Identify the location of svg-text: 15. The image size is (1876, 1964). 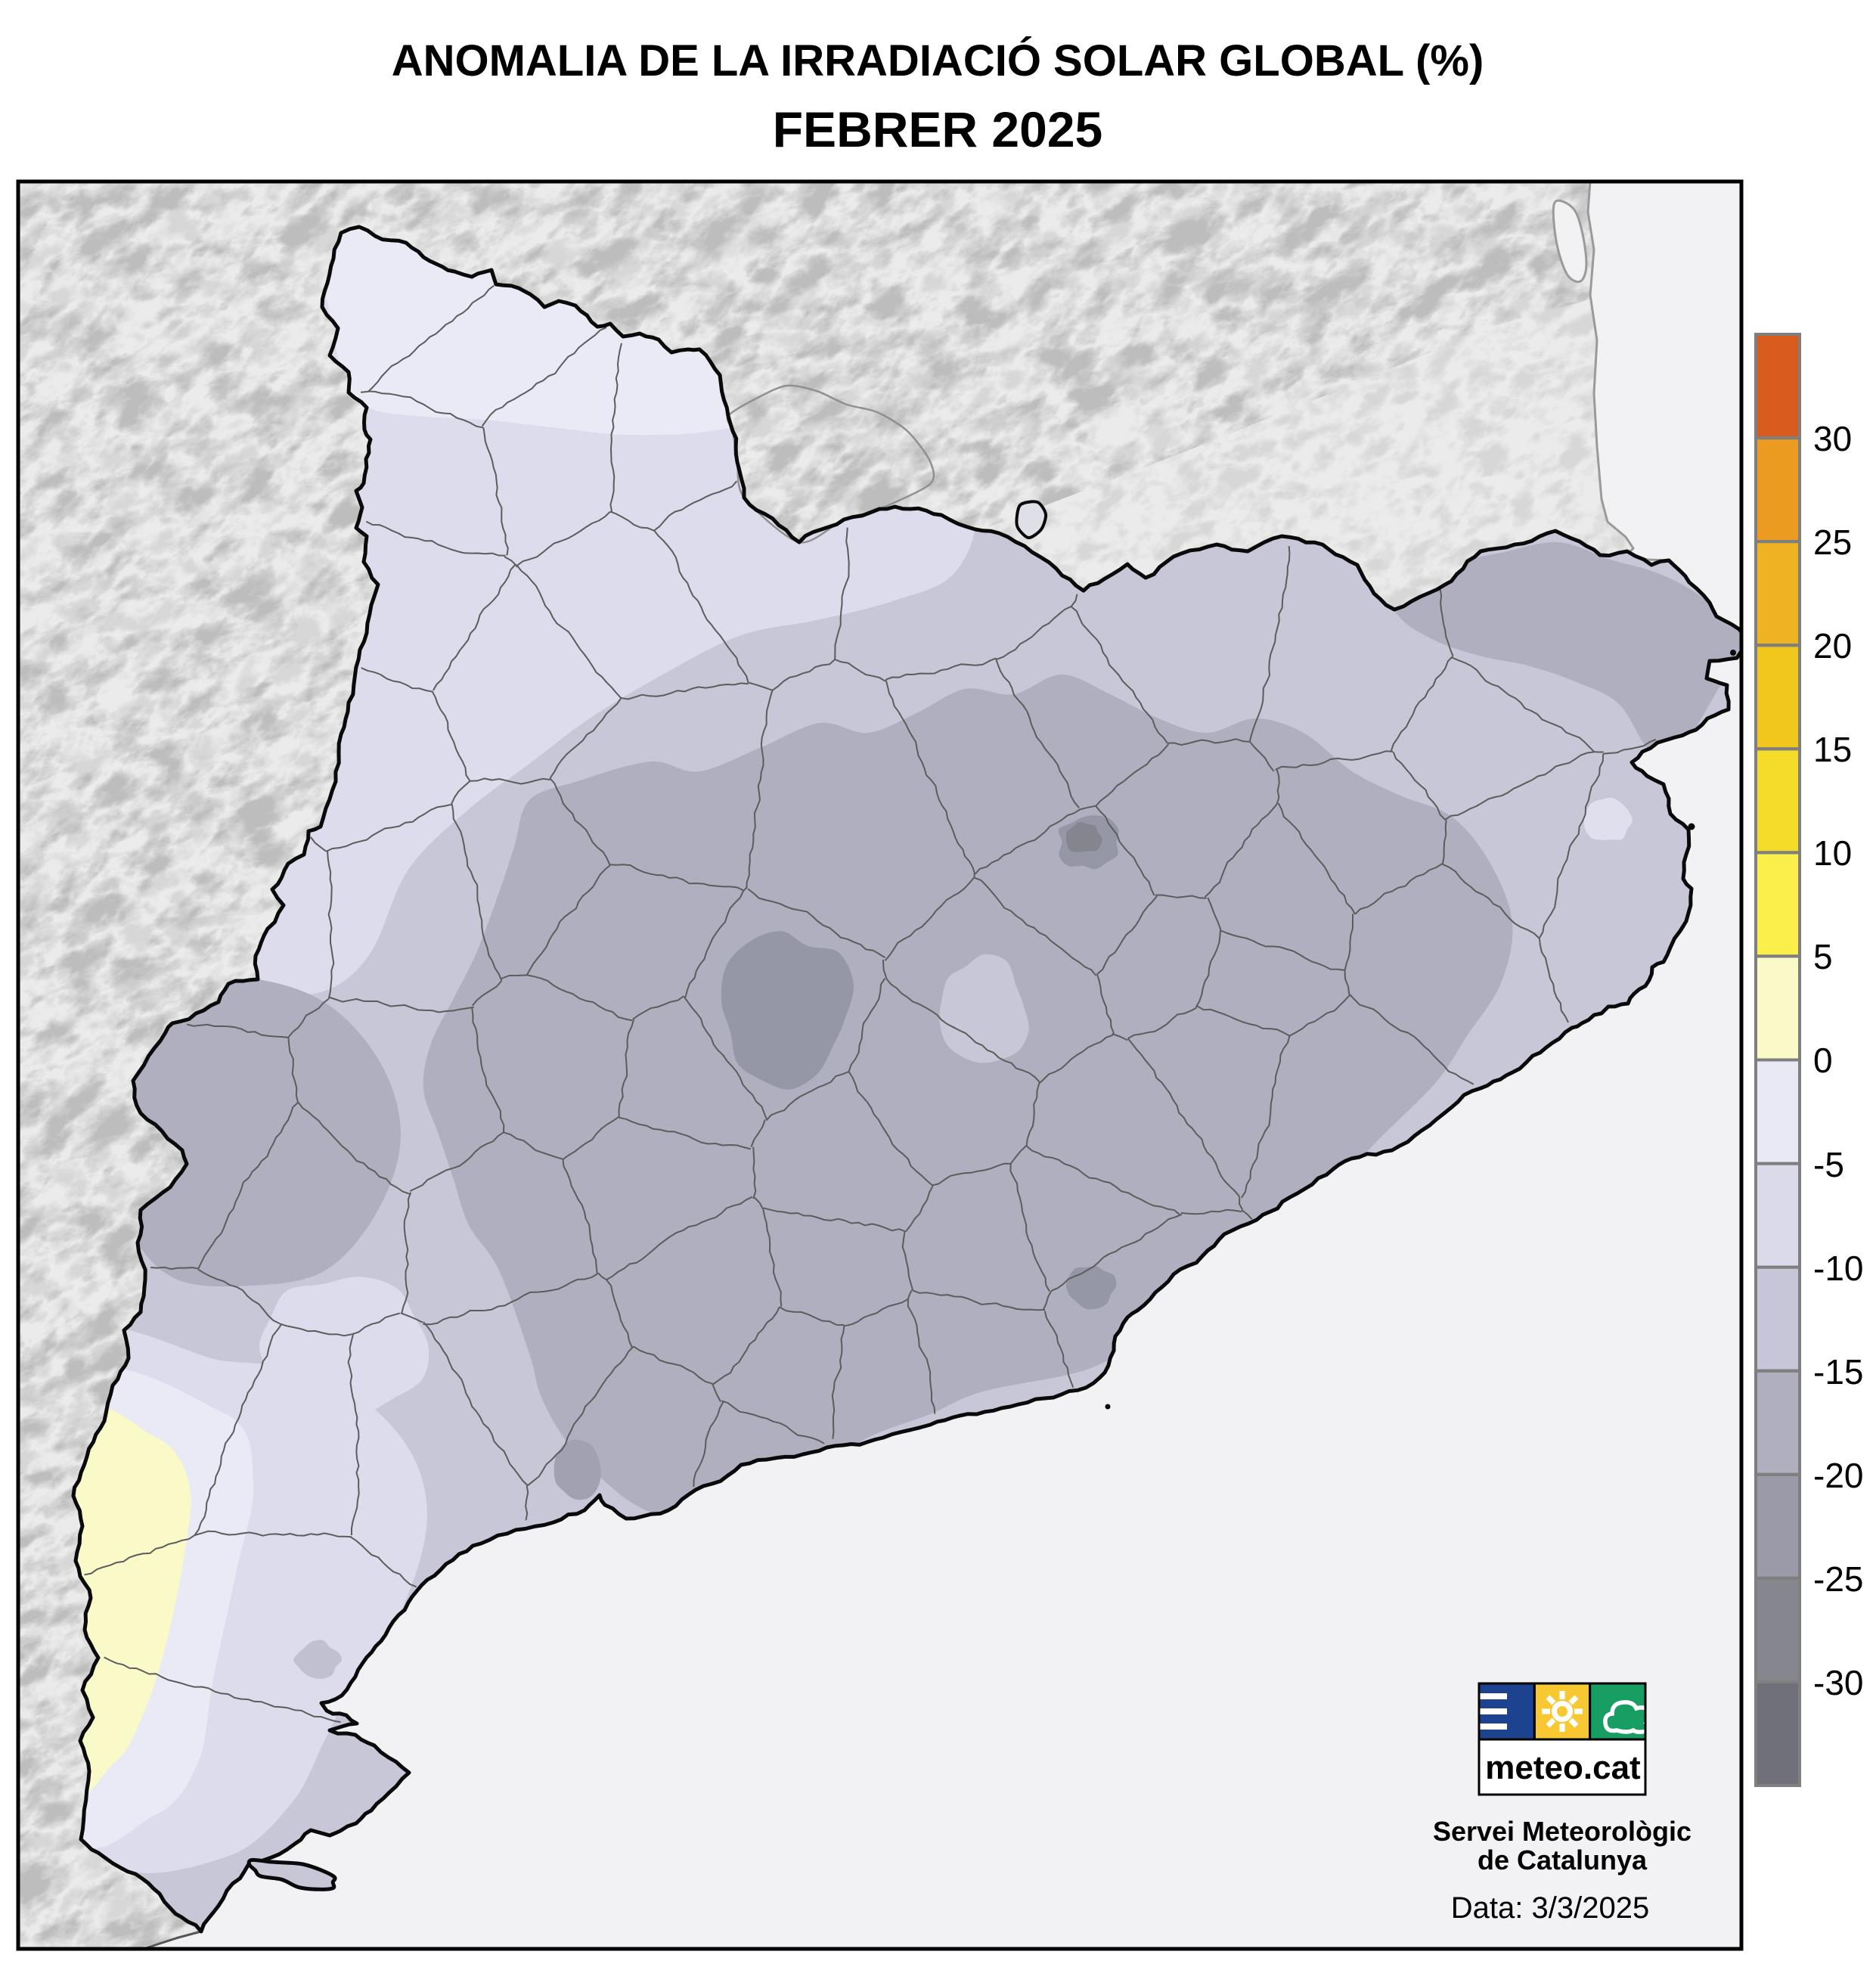
(1832, 750).